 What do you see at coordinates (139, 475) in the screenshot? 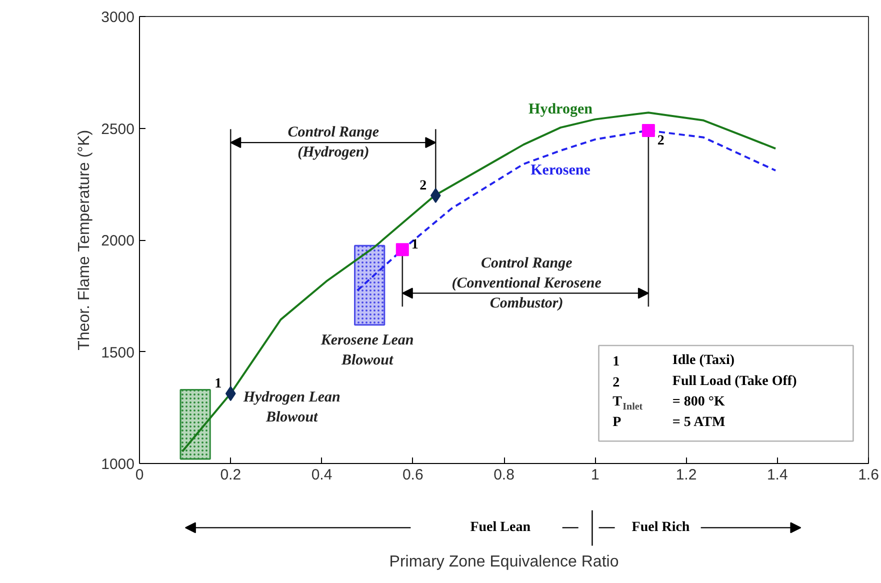
I see `x-tick-label: 0` at bounding box center [139, 475].